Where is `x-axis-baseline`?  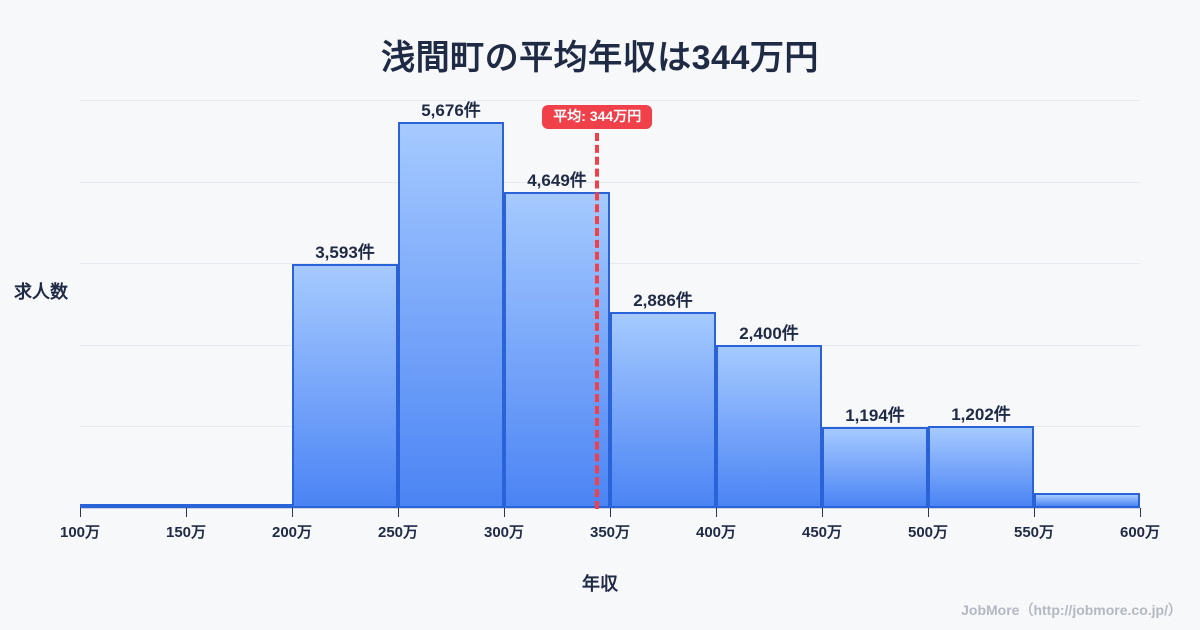
x-axis-baseline is located at coordinates (611, 508).